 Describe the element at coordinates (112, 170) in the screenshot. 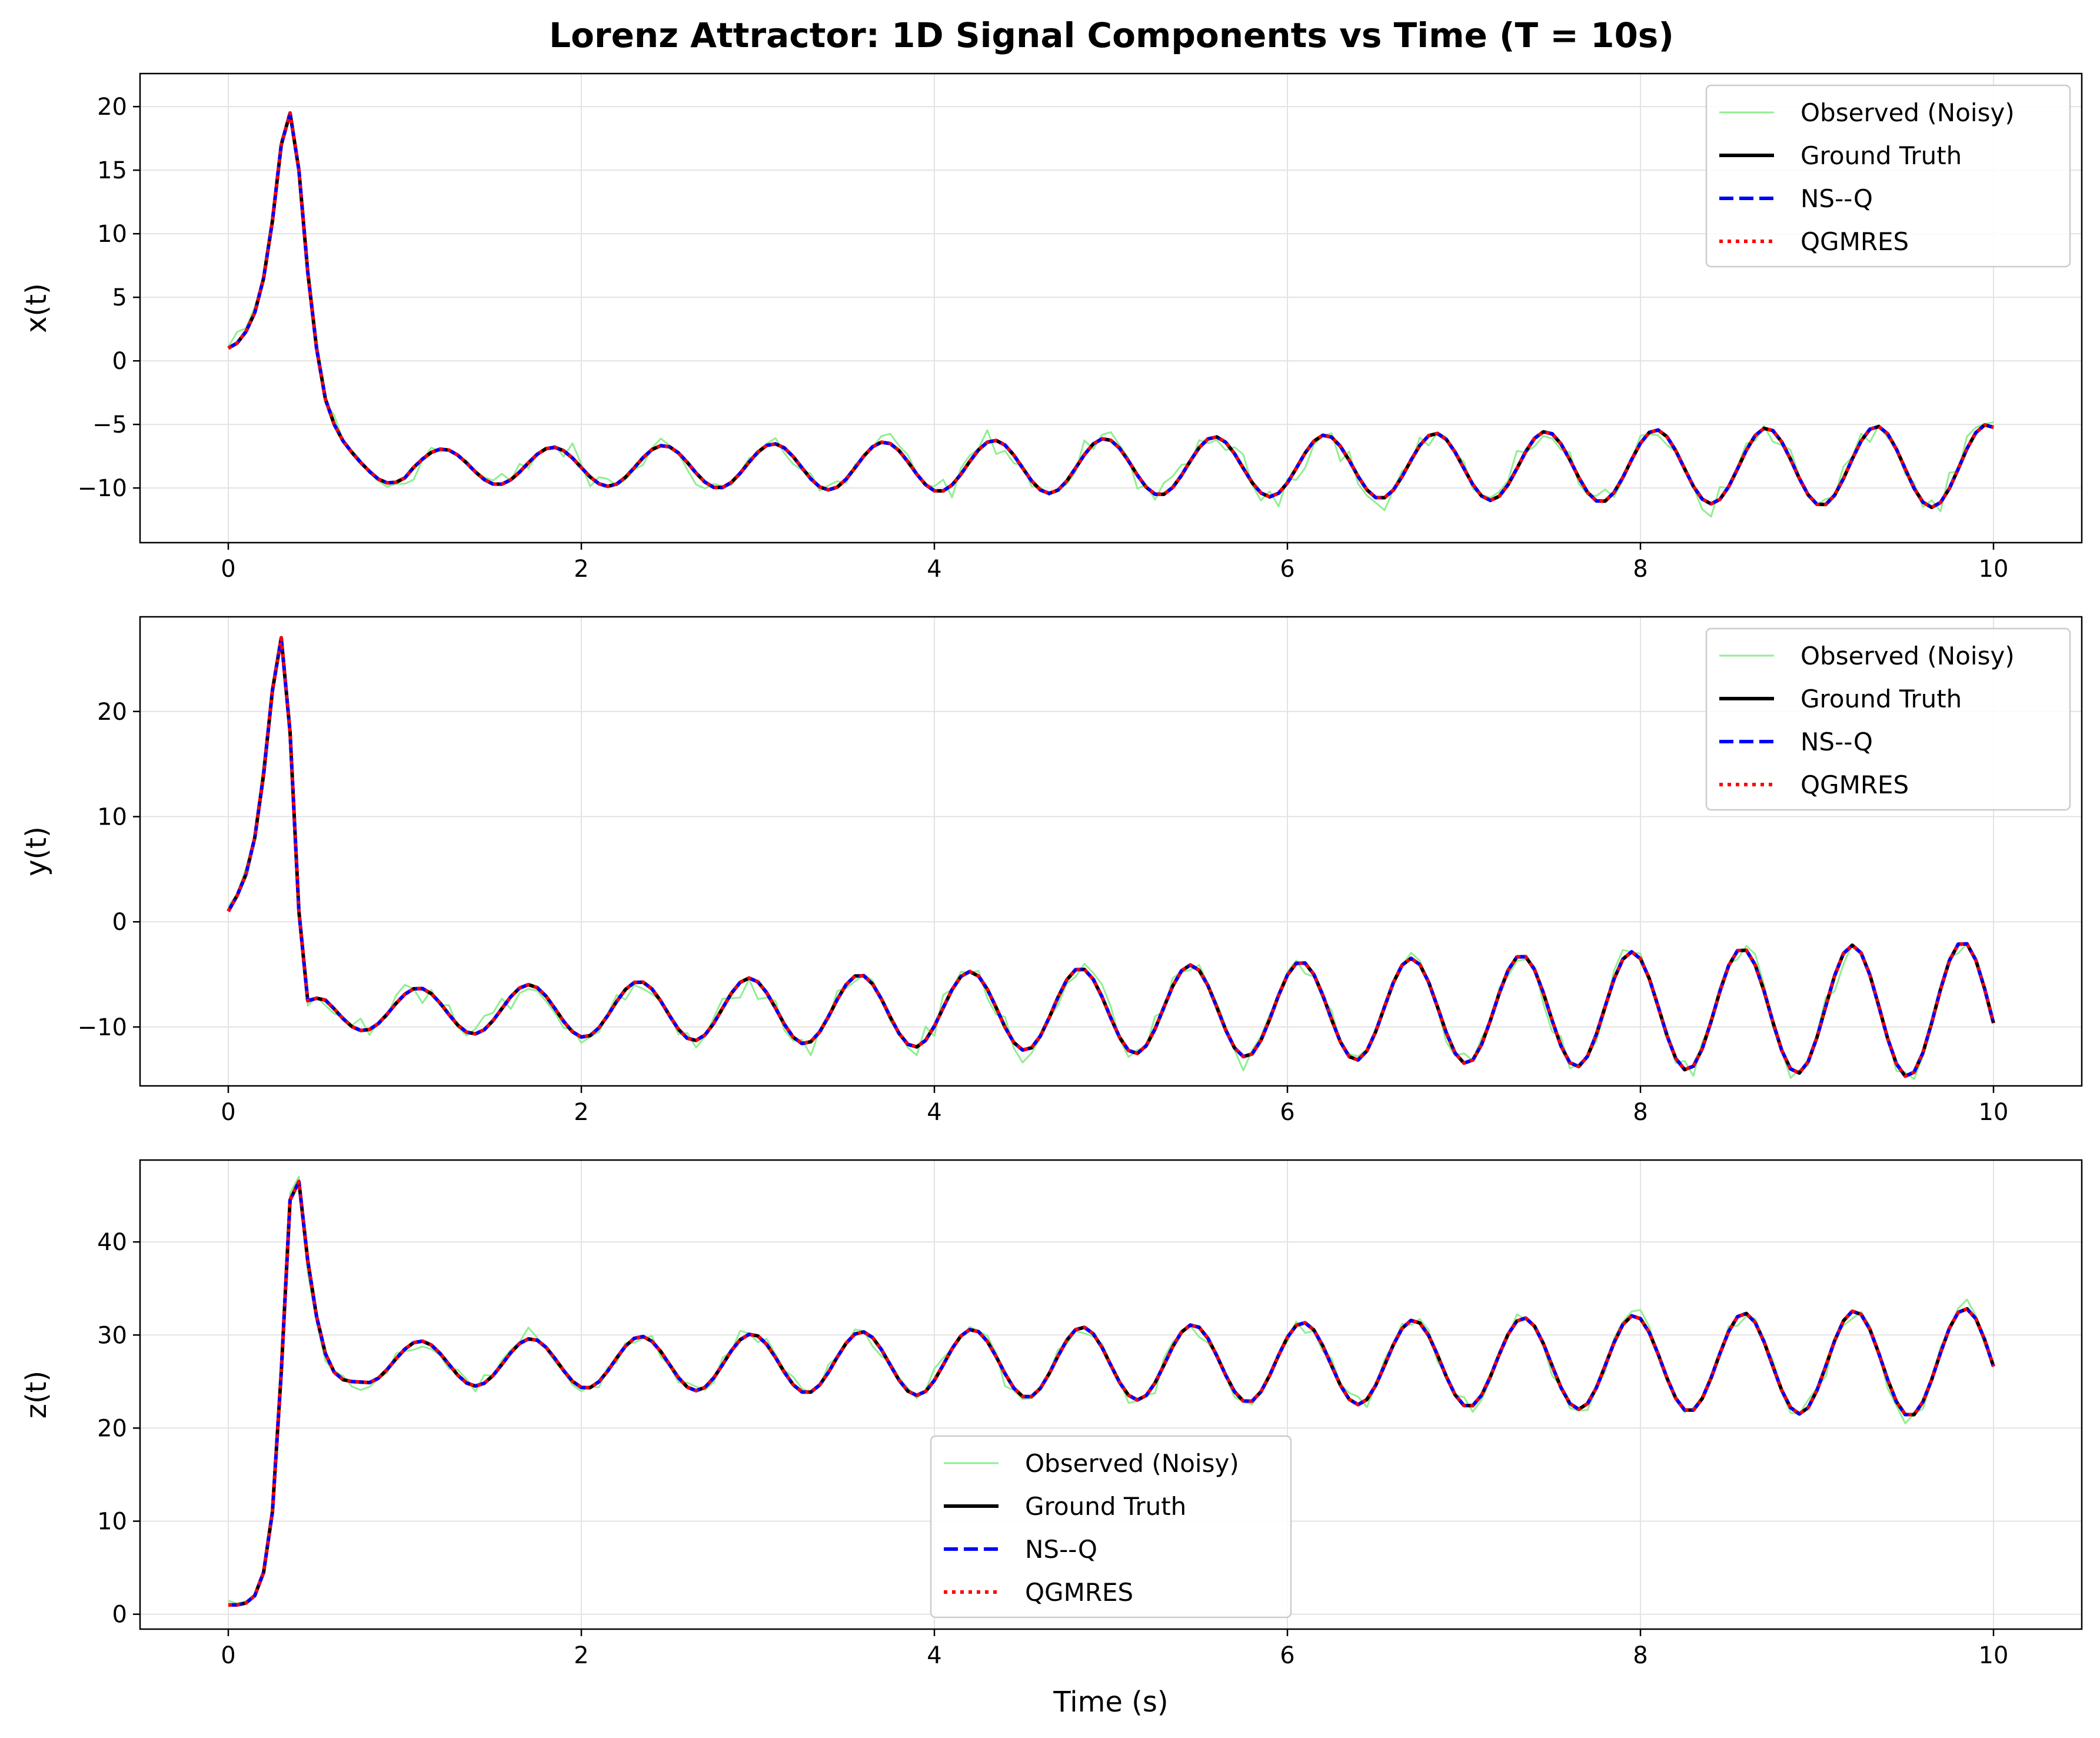

I see `y-tick-label: 15` at that location.